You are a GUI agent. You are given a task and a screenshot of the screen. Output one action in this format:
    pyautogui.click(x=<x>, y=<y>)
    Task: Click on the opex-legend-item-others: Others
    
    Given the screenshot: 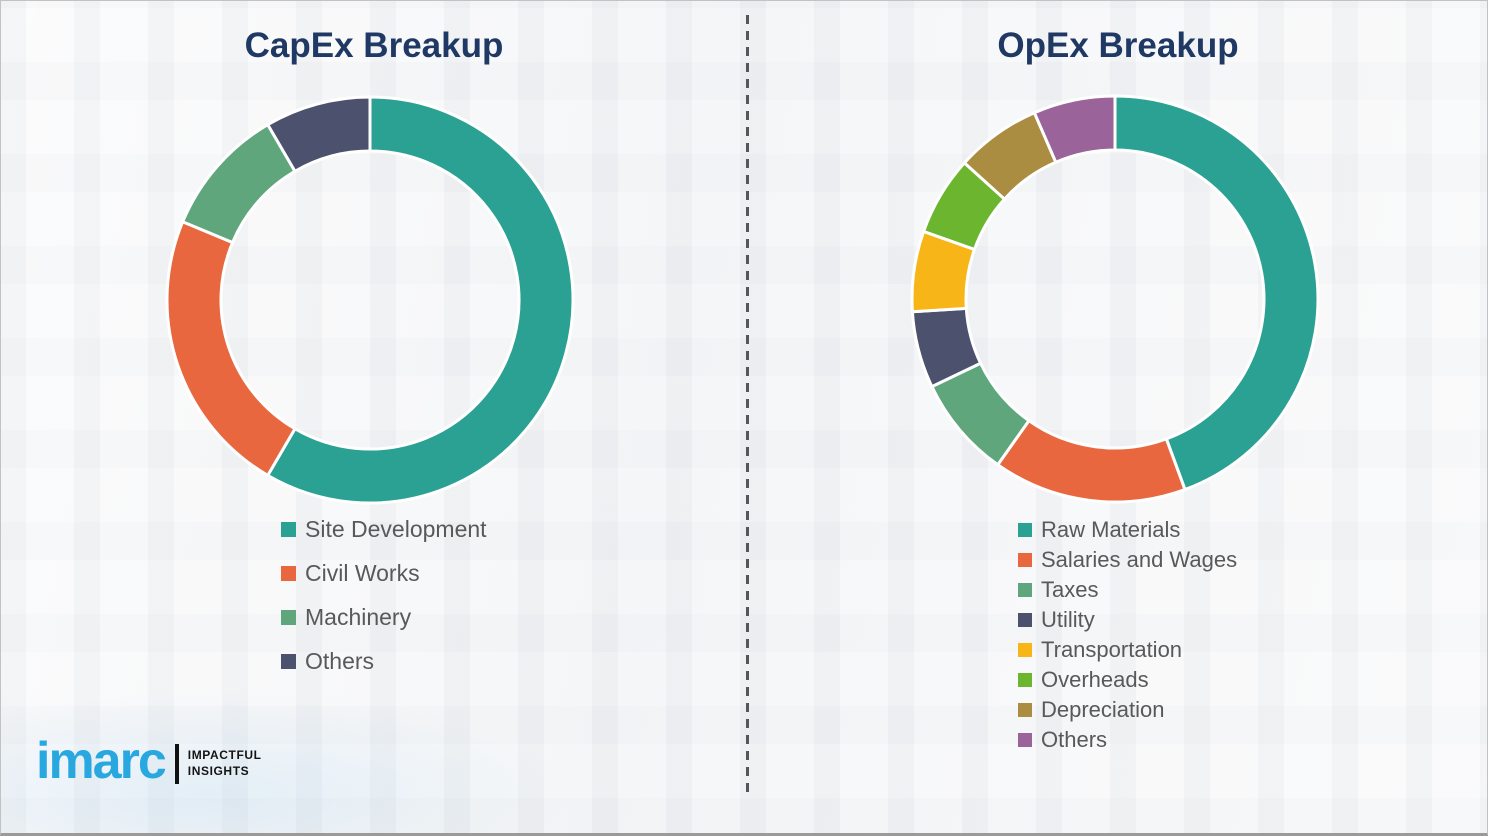 What is the action you would take?
    pyautogui.click(x=1127, y=740)
    